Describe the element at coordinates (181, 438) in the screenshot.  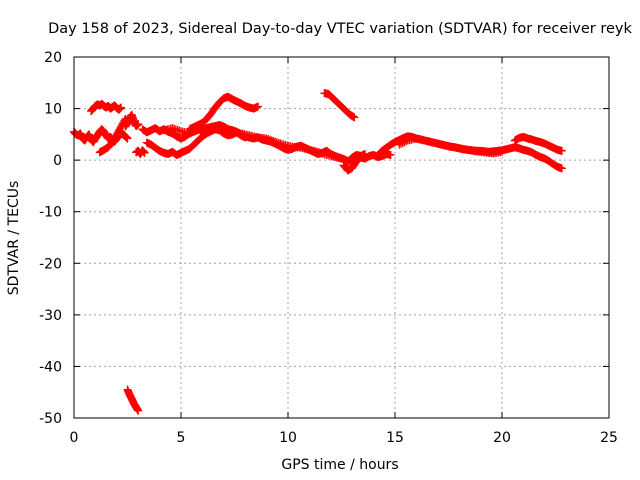
I see `x-tick-label: 5` at that location.